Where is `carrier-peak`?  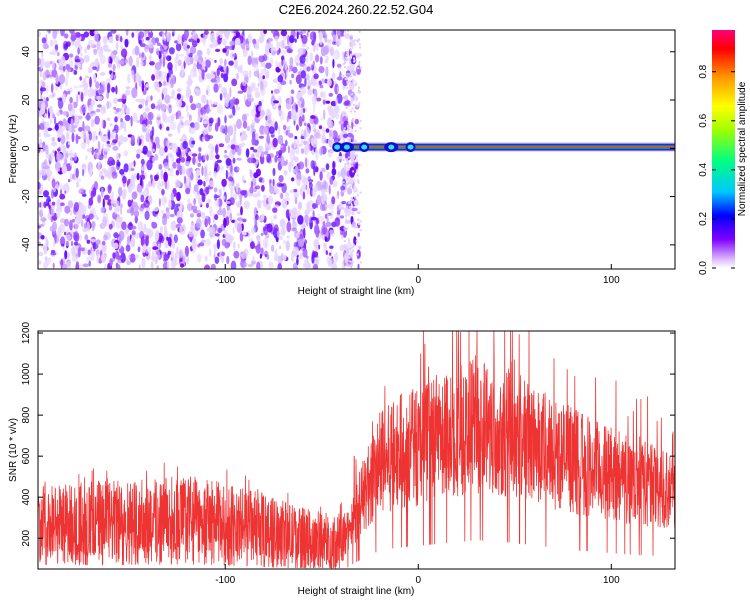 carrier-peak is located at coordinates (508, 147).